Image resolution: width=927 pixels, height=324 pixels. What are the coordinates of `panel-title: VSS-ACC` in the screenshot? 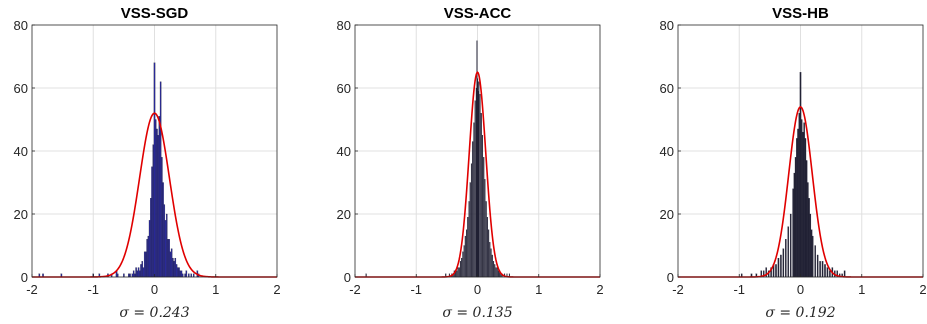 It's located at (478, 13).